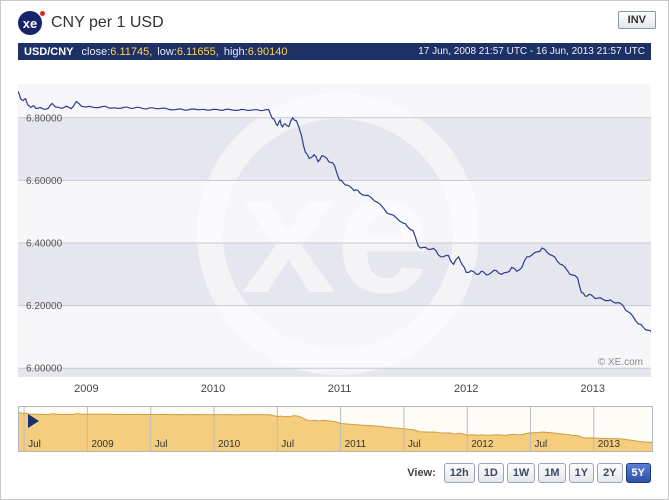  What do you see at coordinates (421, 473) in the screenshot?
I see `view-label: View:` at bounding box center [421, 473].